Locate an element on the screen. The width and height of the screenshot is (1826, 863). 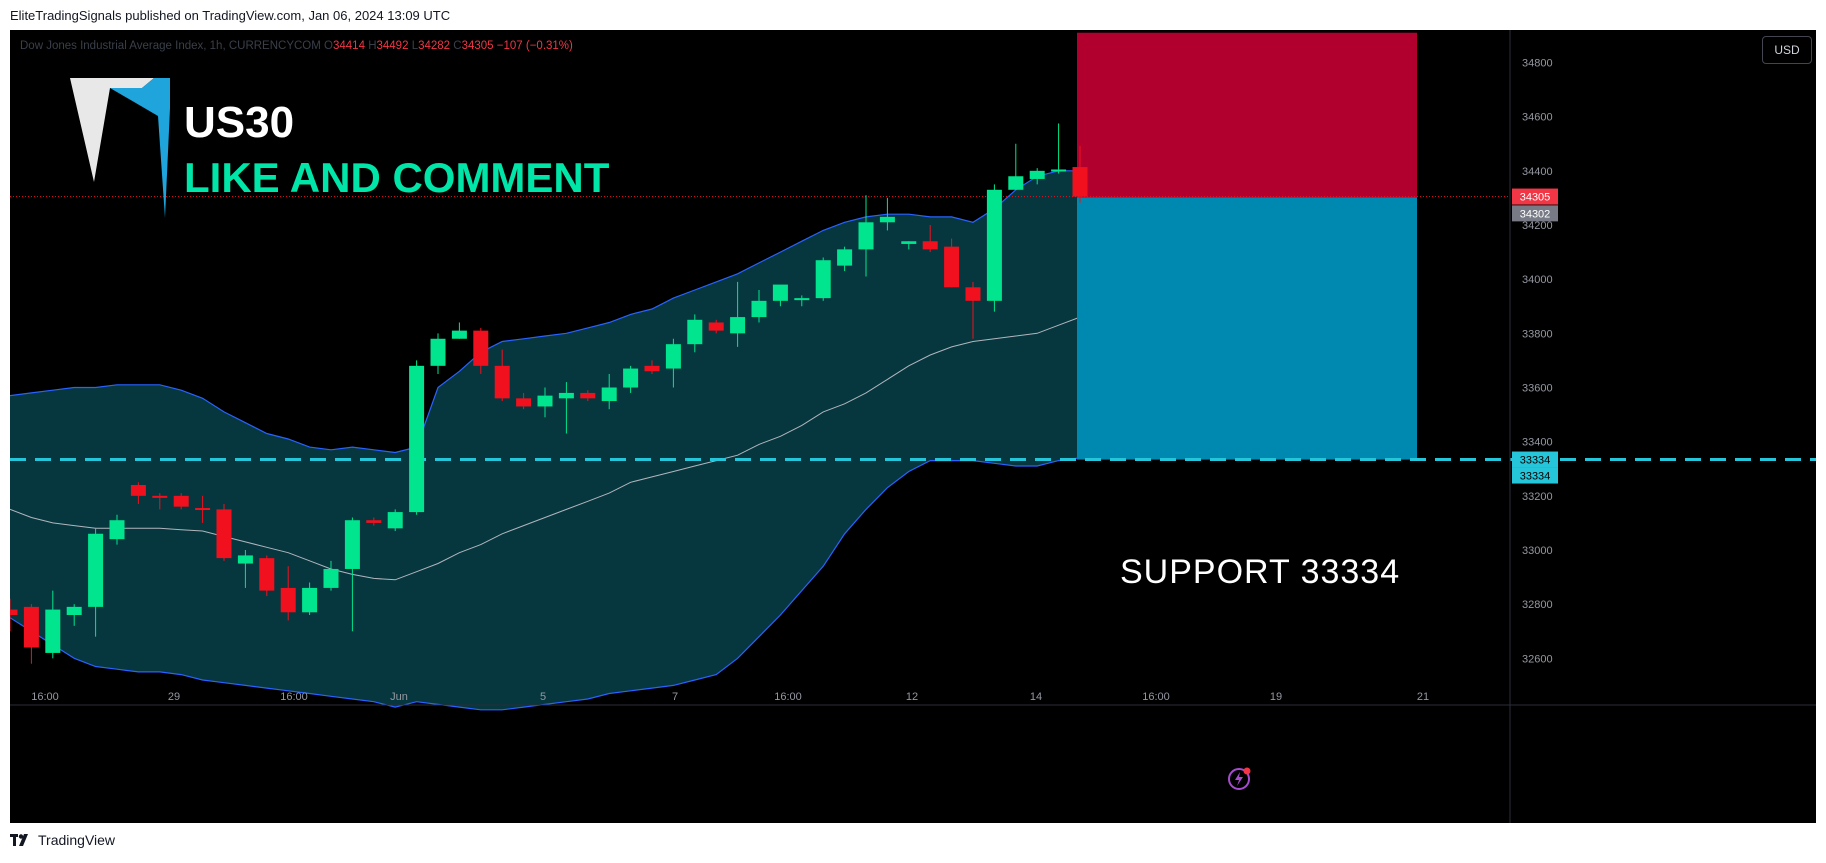
overlay-cta: LIKE AND COMMENT is located at coordinates (397, 177).